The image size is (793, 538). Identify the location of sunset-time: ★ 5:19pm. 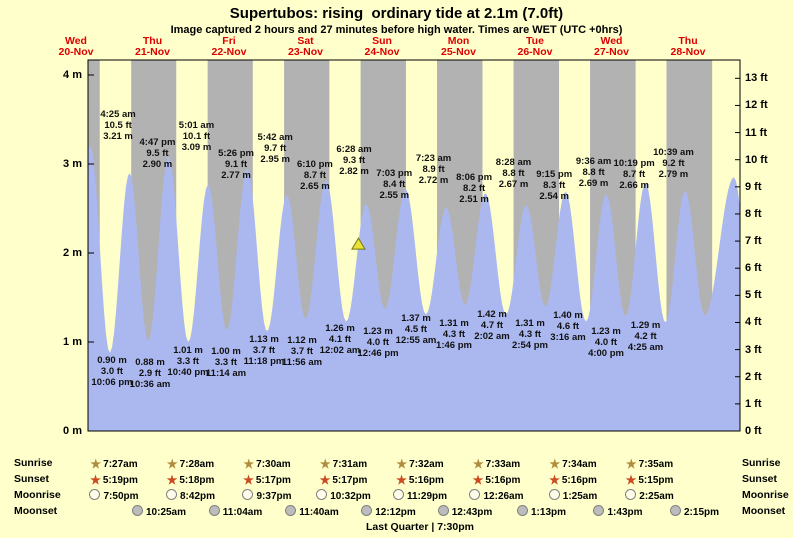
(114, 480).